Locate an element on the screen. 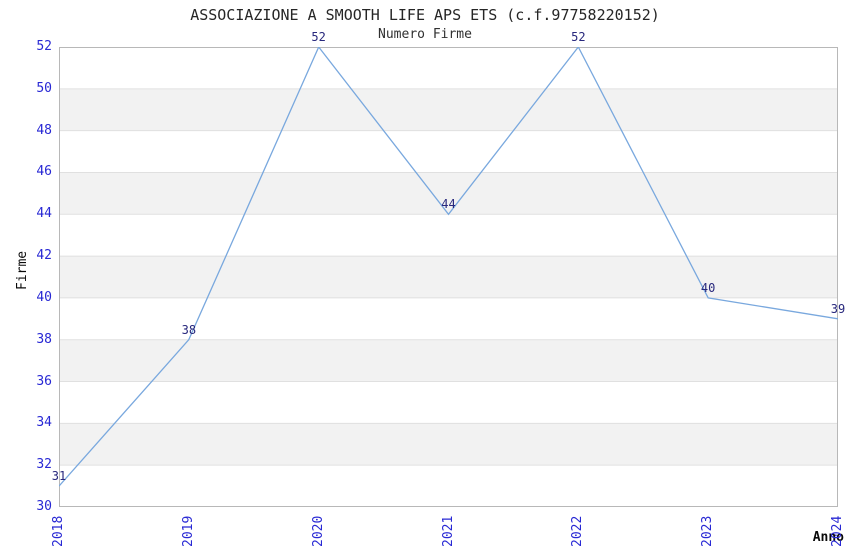 The image size is (850, 550). y-tick-label: 36 is located at coordinates (44, 381).